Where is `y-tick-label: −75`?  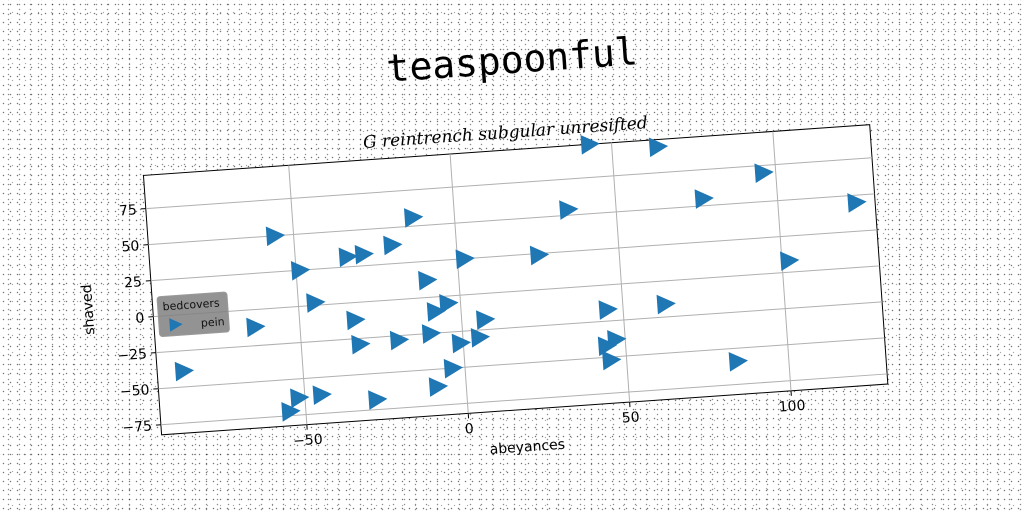
y-tick-label: −75 is located at coordinates (137, 427).